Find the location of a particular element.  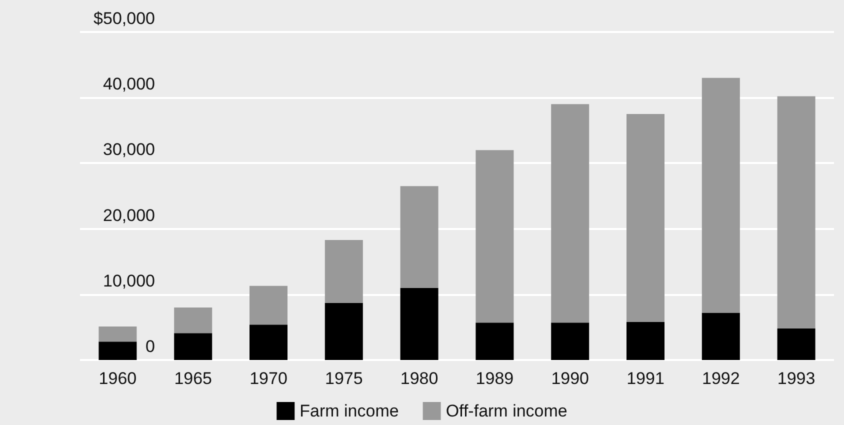

x-tick-label: 1970 is located at coordinates (269, 378).